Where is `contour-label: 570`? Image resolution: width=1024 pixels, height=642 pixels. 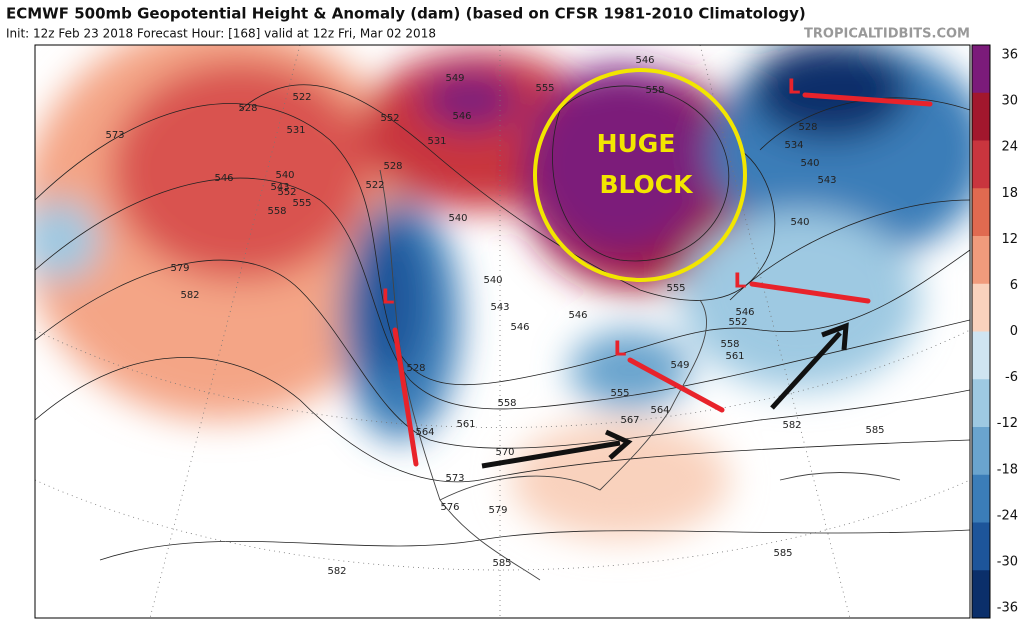 contour-label: 570 is located at coordinates (504, 452).